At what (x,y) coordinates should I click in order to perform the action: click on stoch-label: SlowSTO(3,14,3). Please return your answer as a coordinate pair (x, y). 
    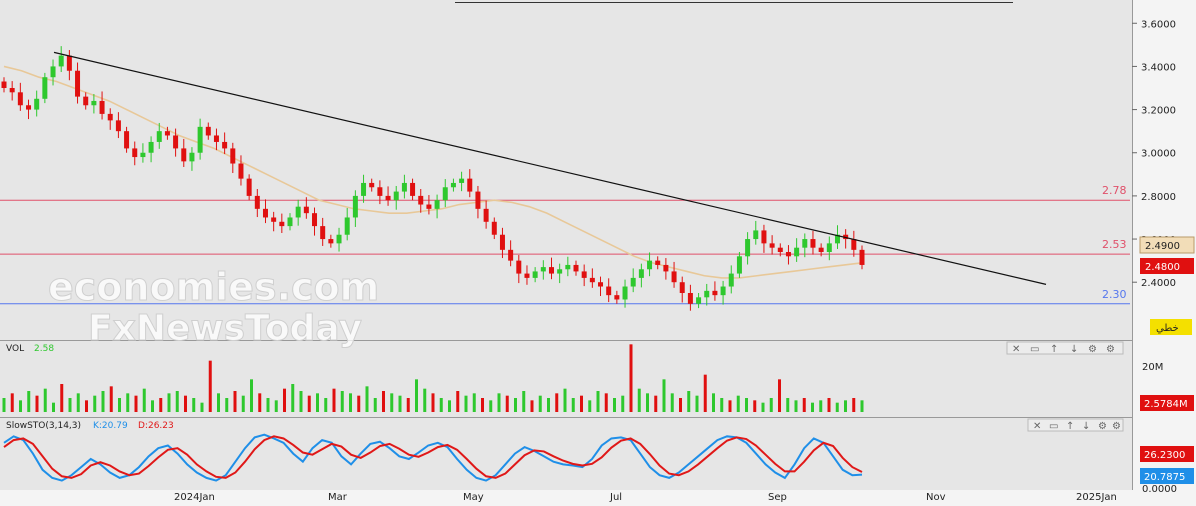
    Looking at the image, I should click on (43, 426).